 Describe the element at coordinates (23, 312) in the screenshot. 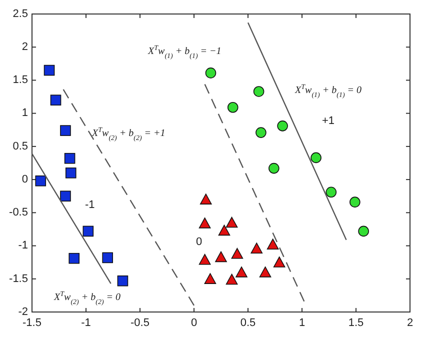

I see `y-tick-label: -2` at that location.